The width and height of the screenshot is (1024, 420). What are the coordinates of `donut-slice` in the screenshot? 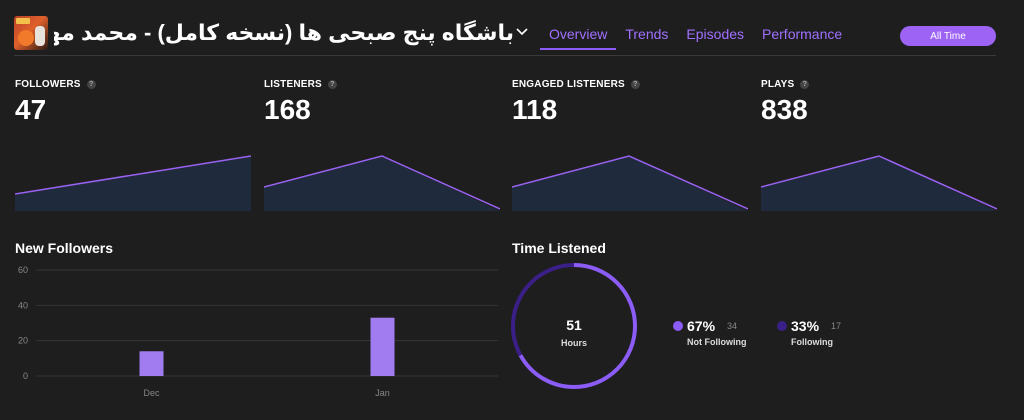 It's located at (574, 326).